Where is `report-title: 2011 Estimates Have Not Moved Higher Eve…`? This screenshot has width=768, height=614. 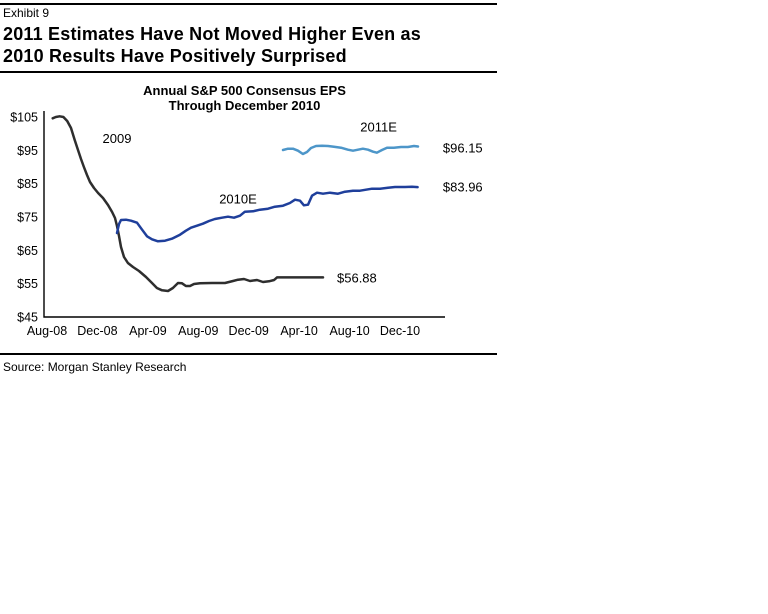
report-title: 2011 Estimates Have Not Moved Higher Eve… is located at coordinates (212, 45).